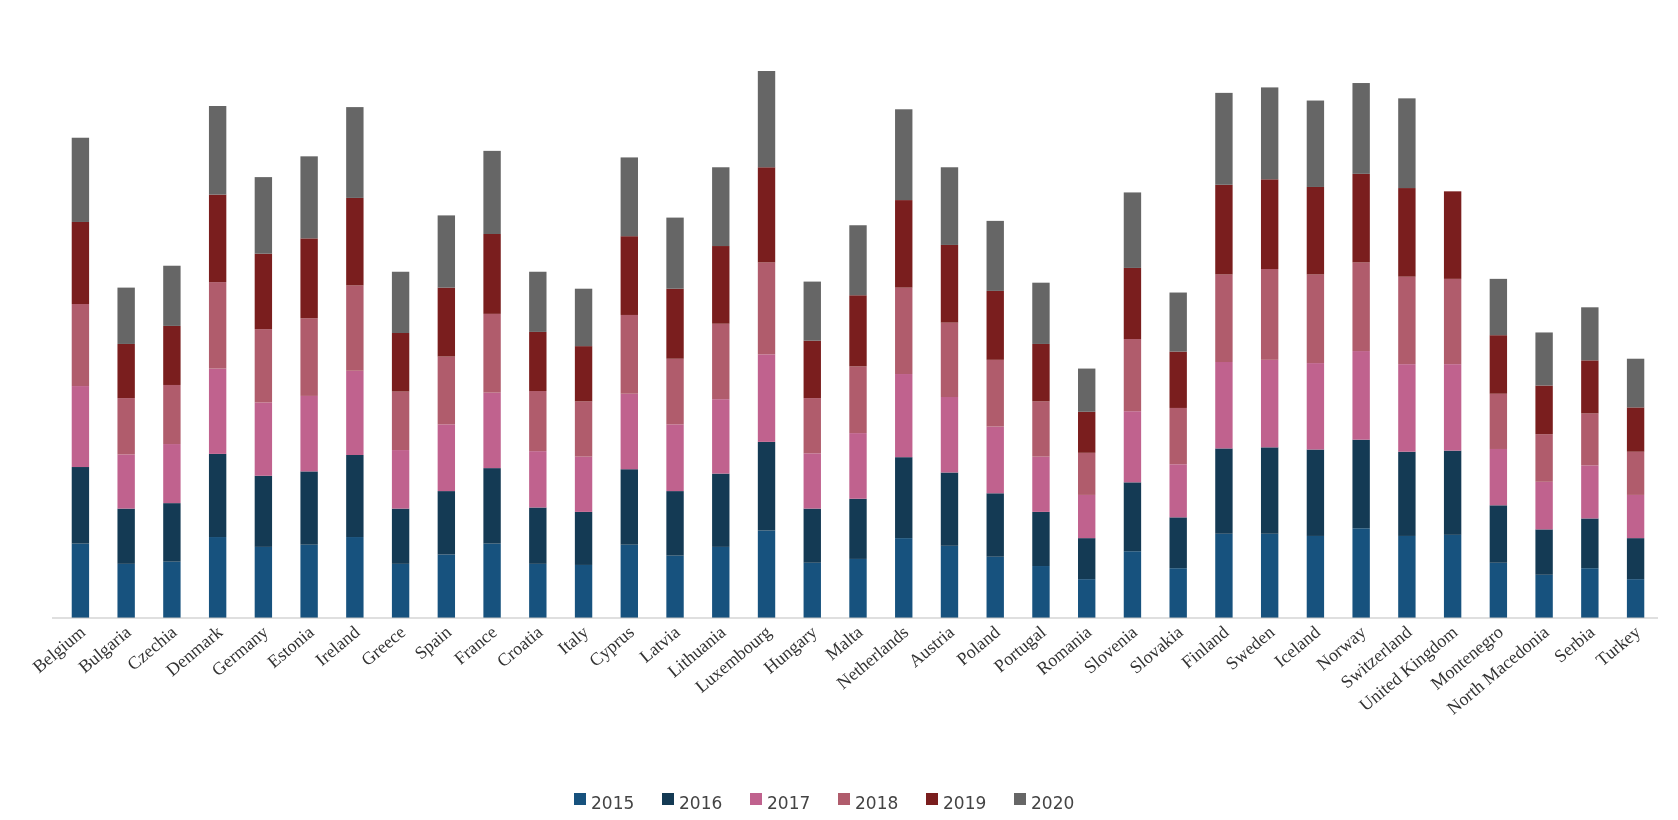 This screenshot has height=820, width=1678. I want to click on legend-label: 2019, so click(965, 803).